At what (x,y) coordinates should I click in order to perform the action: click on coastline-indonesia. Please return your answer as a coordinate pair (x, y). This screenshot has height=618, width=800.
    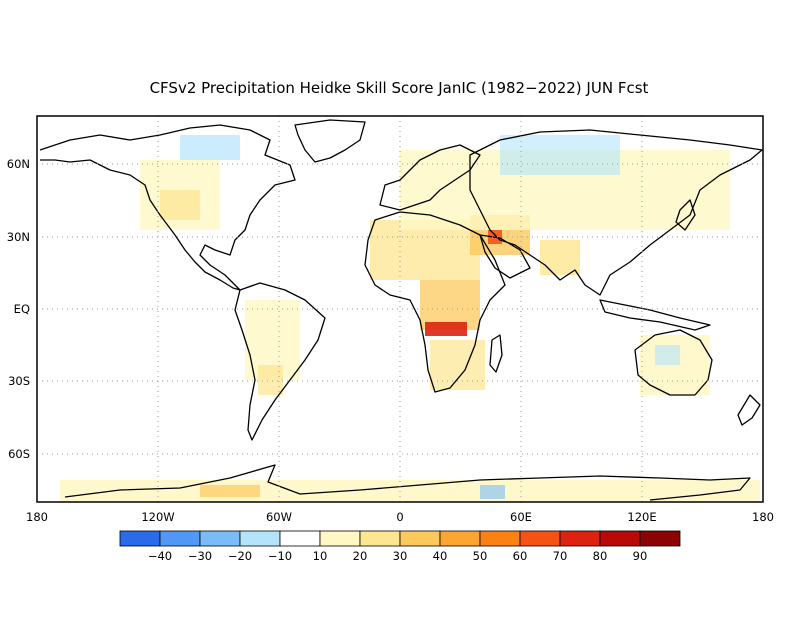
    Looking at the image, I should click on (655, 315).